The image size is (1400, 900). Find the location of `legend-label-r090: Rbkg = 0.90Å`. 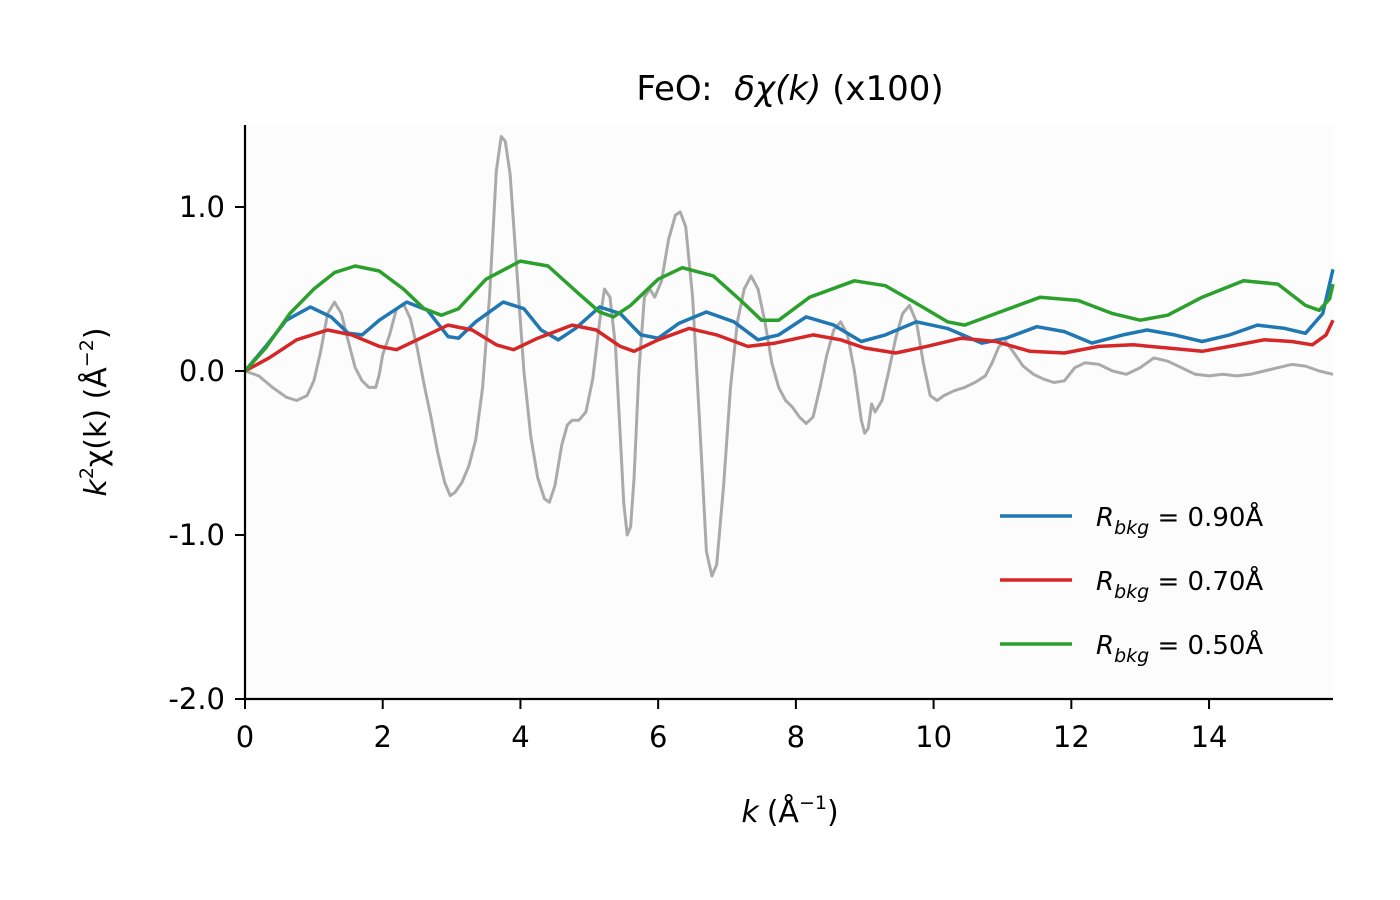

legend-label-r090: Rbkg = 0.90Å is located at coordinates (1179, 520).